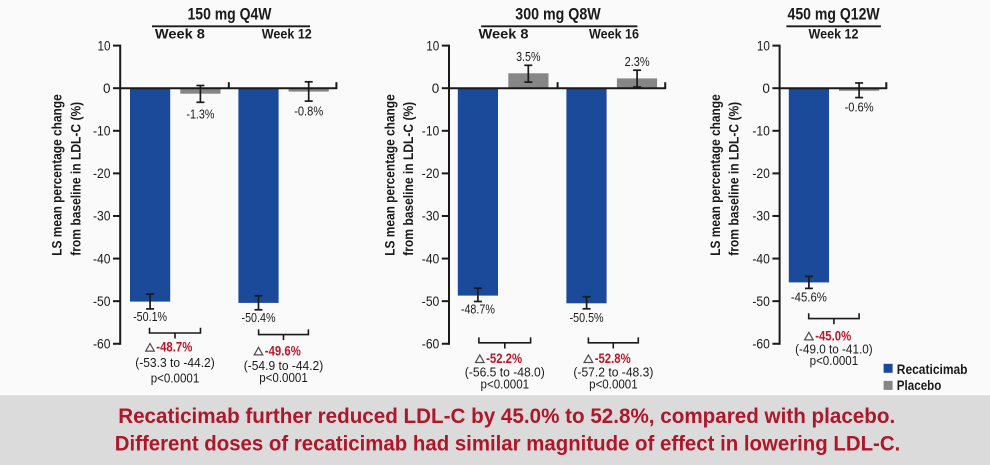  What do you see at coordinates (613, 371) in the screenshot?
I see `svg-text: (-57.2 to -48.3)` at bounding box center [613, 371].